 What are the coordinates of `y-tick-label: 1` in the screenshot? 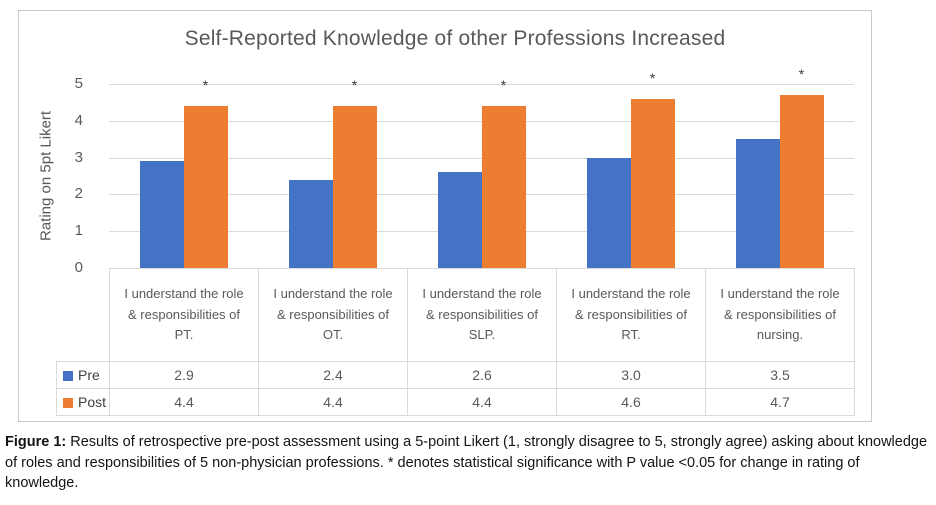 It's located at (78, 231).